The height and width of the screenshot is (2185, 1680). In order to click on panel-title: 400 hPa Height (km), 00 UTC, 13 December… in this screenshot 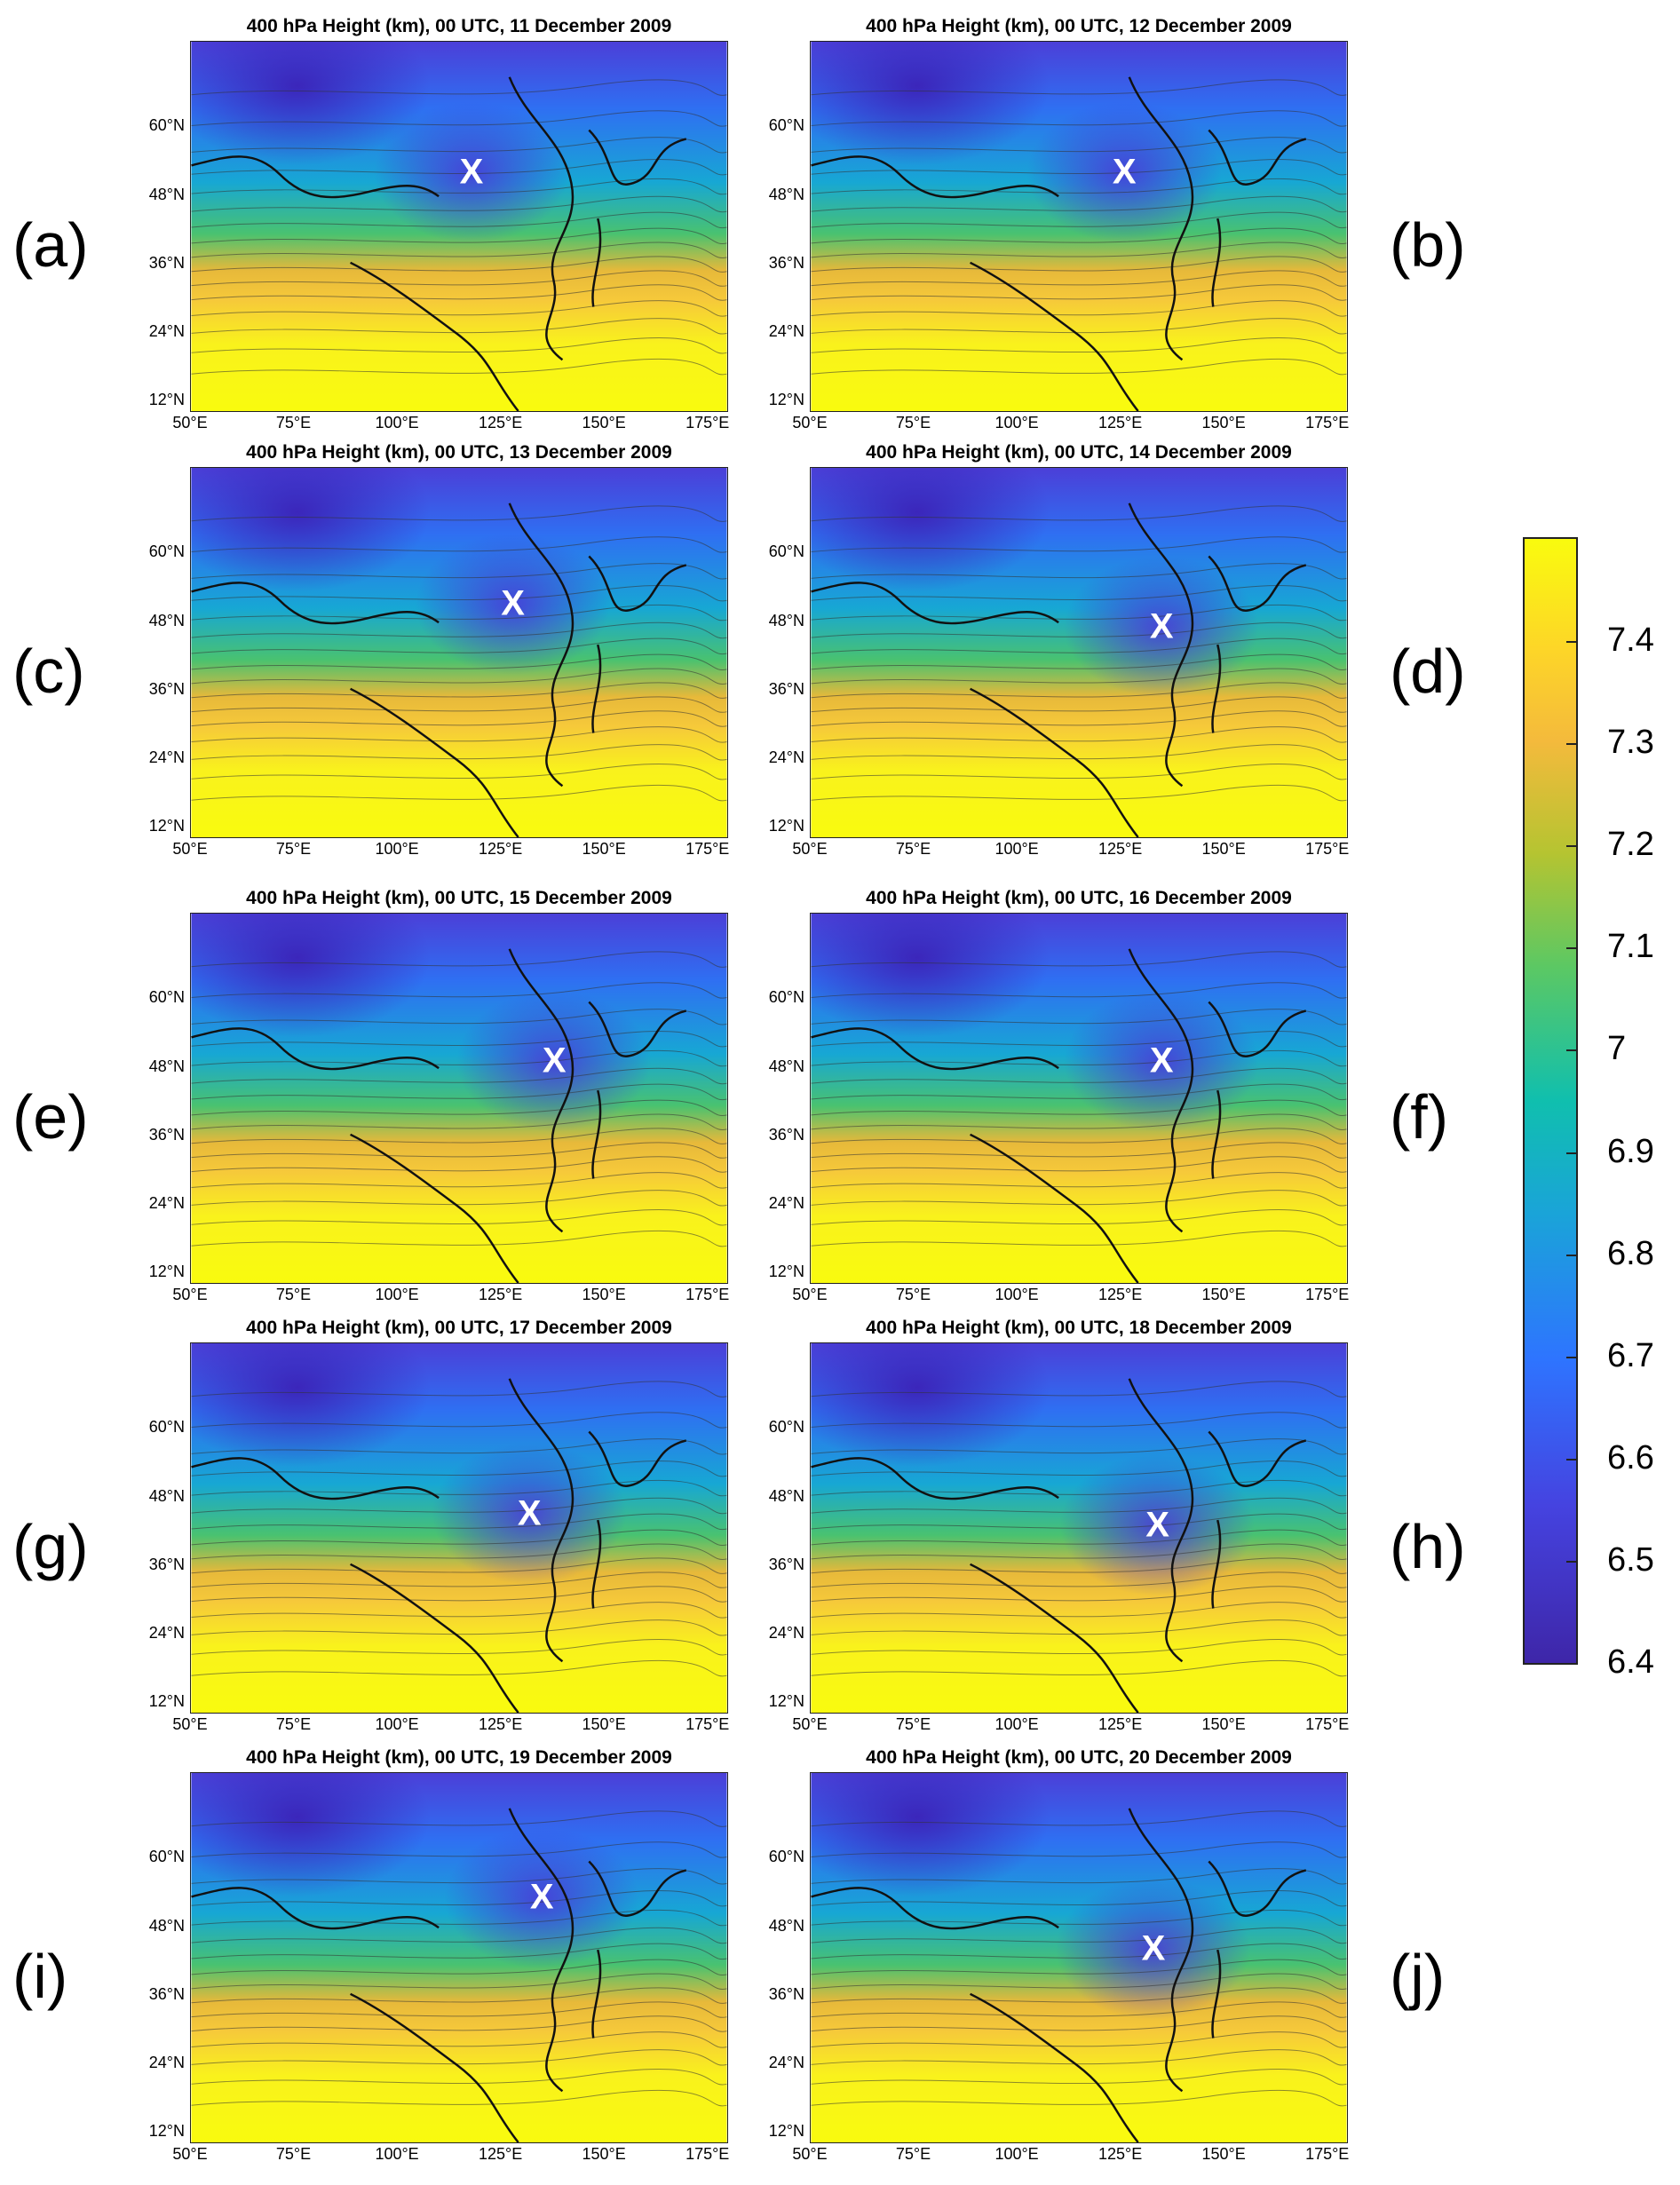, I will do `click(459, 452)`.